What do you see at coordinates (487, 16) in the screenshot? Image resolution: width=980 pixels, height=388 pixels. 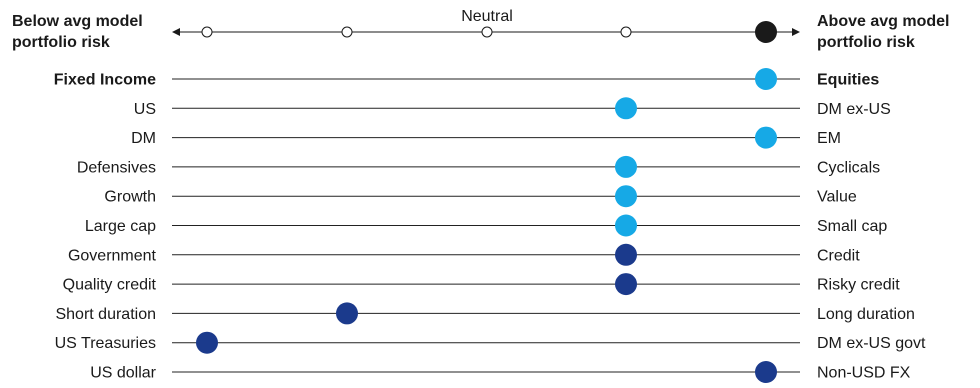 I see `neutral-label: Neutral` at bounding box center [487, 16].